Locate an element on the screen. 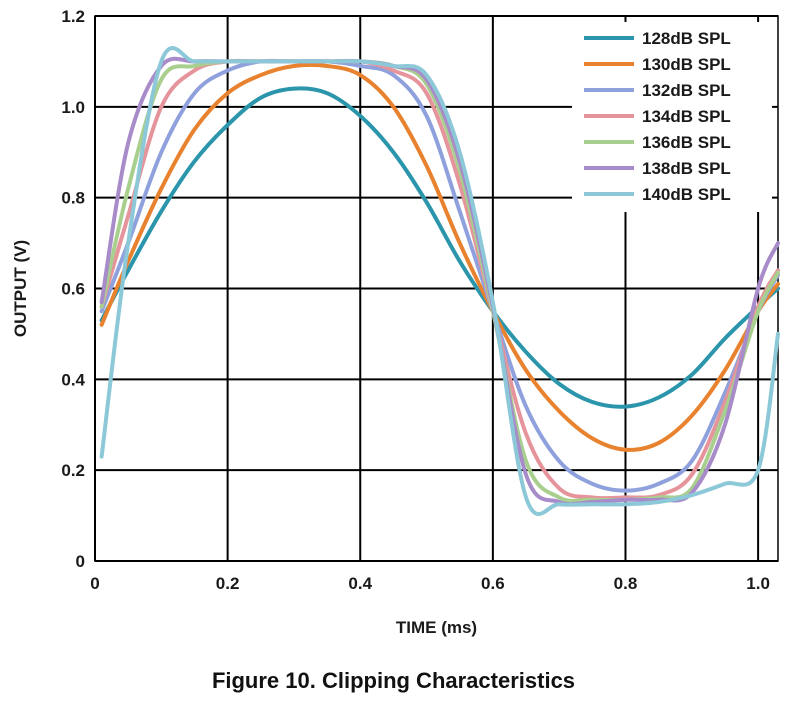  y-tick-label: 0.4 is located at coordinates (73, 379).